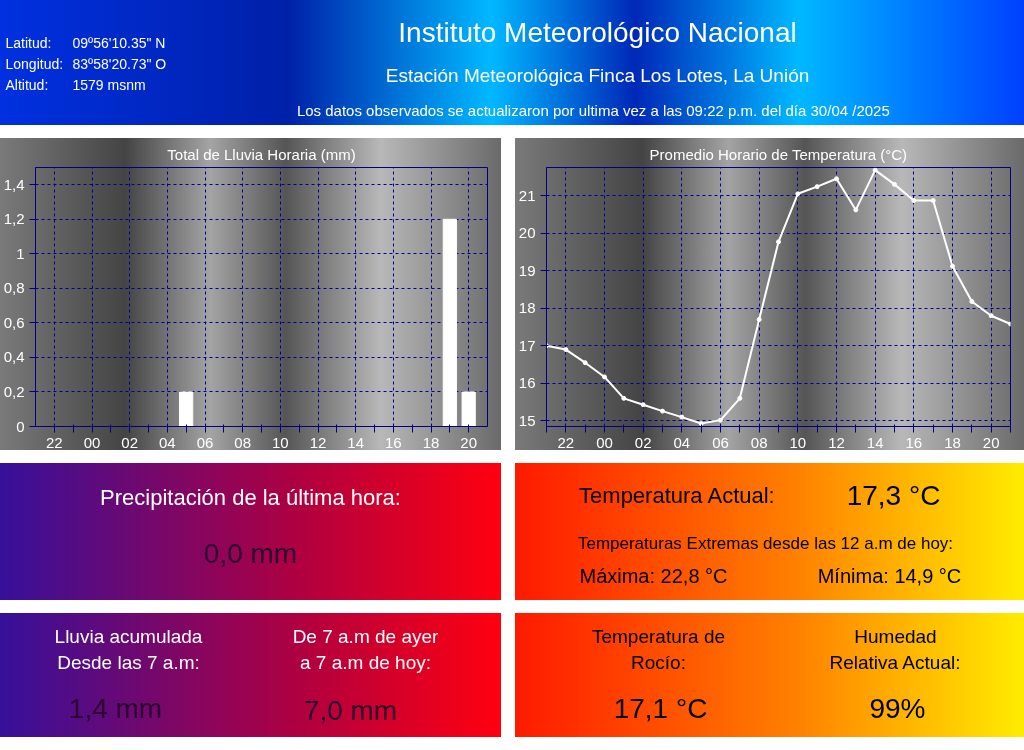 The image size is (1024, 750). Describe the element at coordinates (897, 708) in the screenshot. I see `text: 99%` at that location.